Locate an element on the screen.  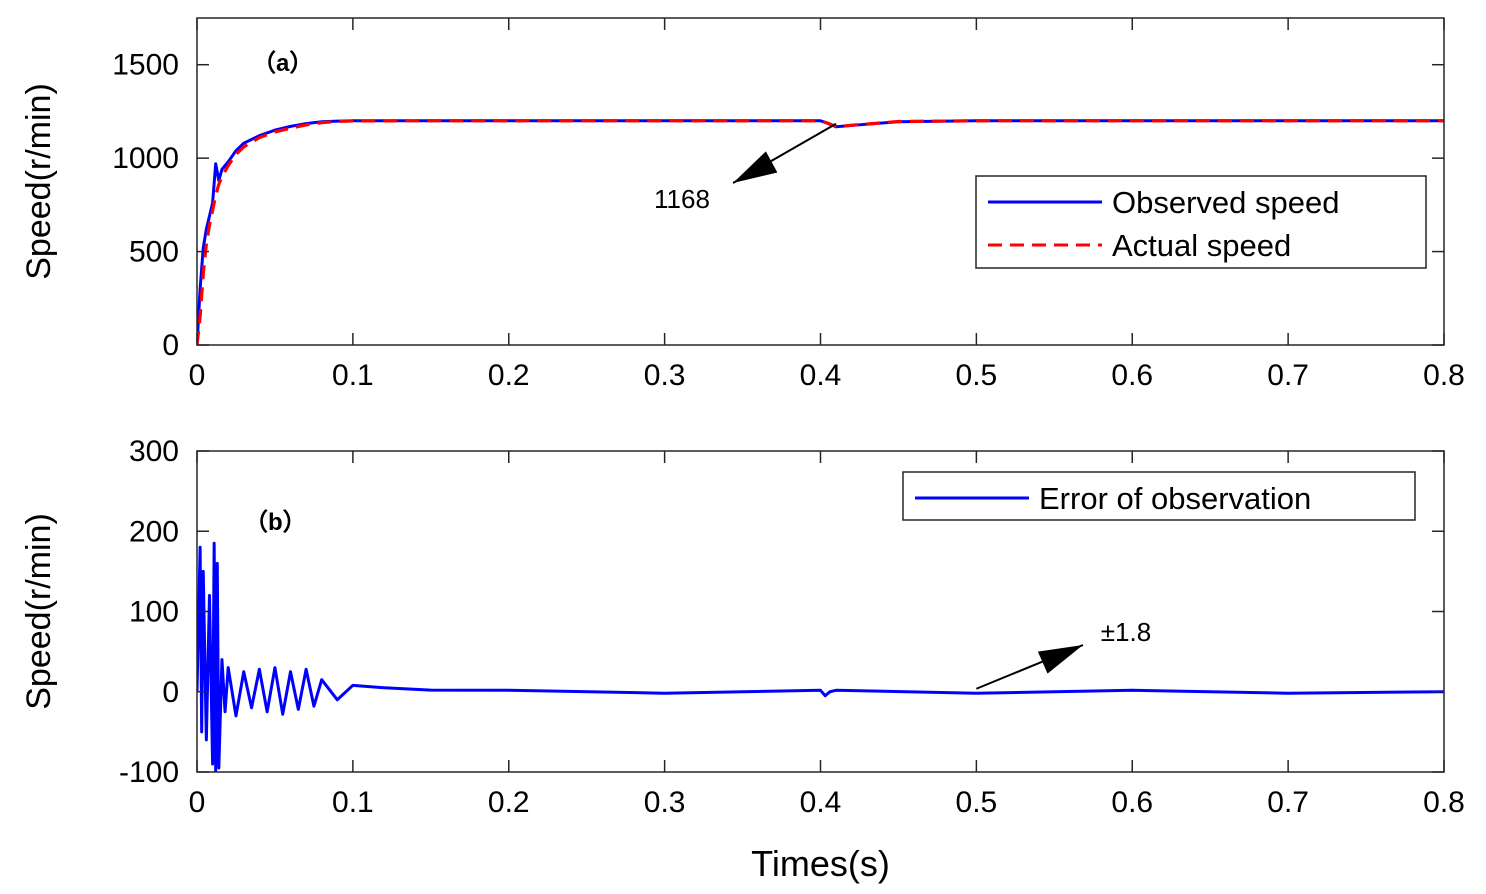
legend: Observed speed Actual speed is located at coordinates (1201, 222).